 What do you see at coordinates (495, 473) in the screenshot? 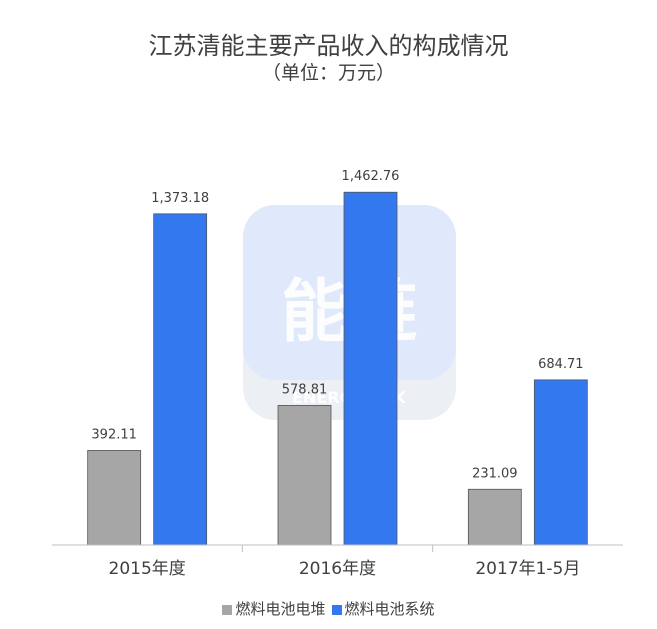
I see `data-label: 231.09` at bounding box center [495, 473].